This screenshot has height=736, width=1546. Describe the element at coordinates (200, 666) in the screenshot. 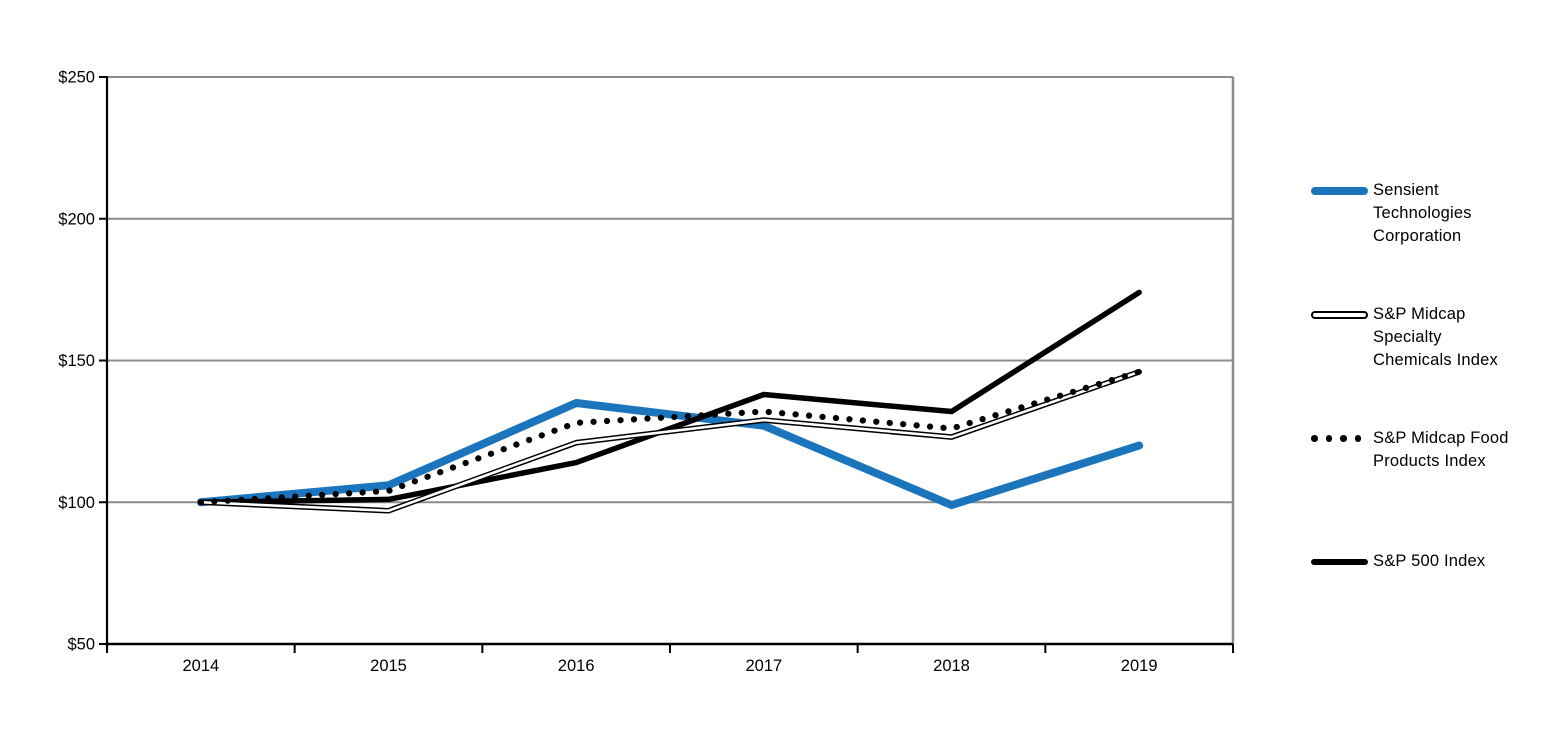

I see `x-axis-tick-label: 2014` at that location.